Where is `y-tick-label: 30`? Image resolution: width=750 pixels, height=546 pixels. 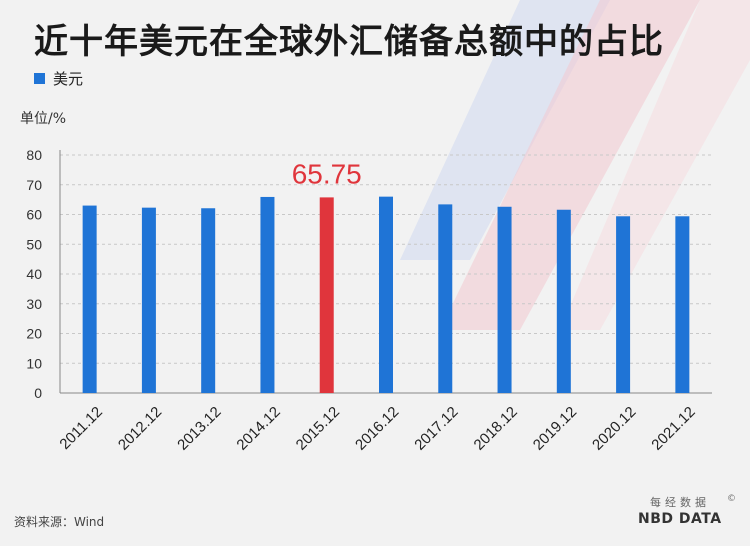
y-tick-label: 30 is located at coordinates (34, 304).